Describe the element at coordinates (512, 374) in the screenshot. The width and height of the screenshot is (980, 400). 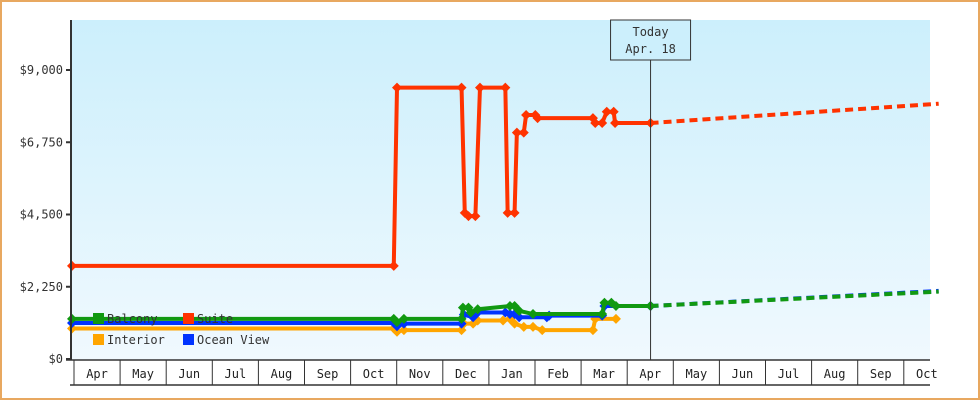
I see `month-label: Jan` at that location.